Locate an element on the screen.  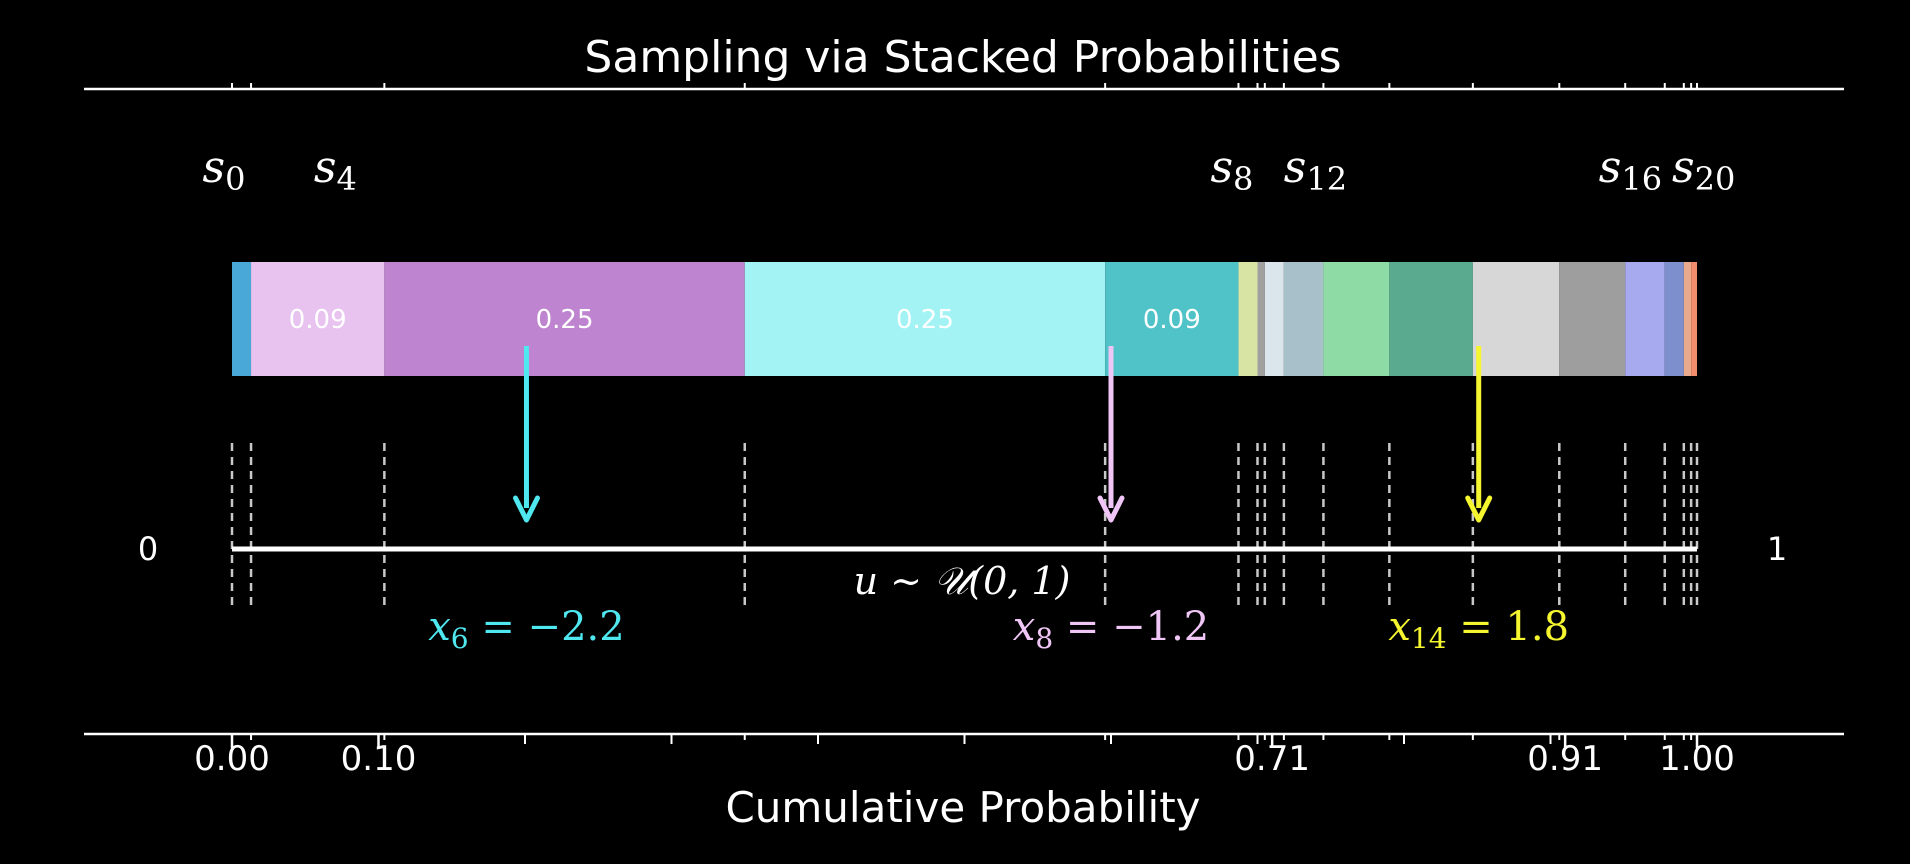
x-axis-label: Cumulative Probability is located at coordinates (962, 807).